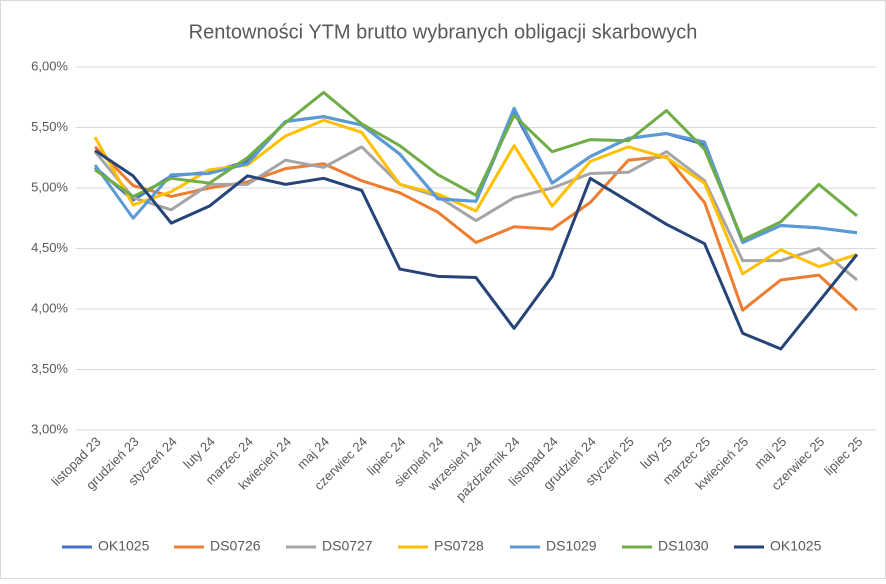 This screenshot has height=584, width=886. What do you see at coordinates (49, 65) in the screenshot?
I see `y-tick-label: 6,00%` at bounding box center [49, 65].